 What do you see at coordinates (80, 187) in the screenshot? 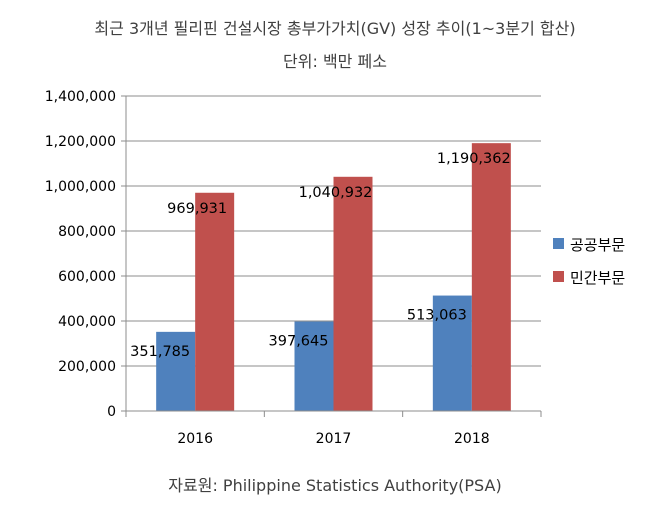
I see `y-tick-label: 1,000,000` at bounding box center [80, 187].